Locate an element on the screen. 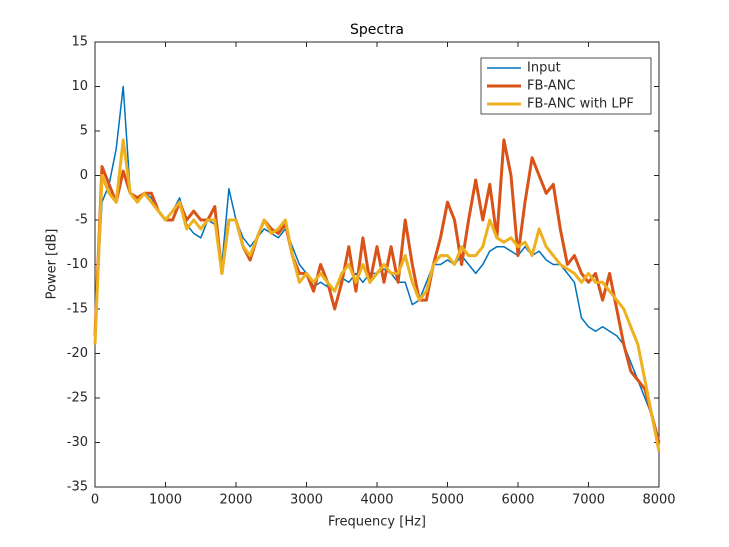  y-axis-label: Power [dB] is located at coordinates (52, 264).